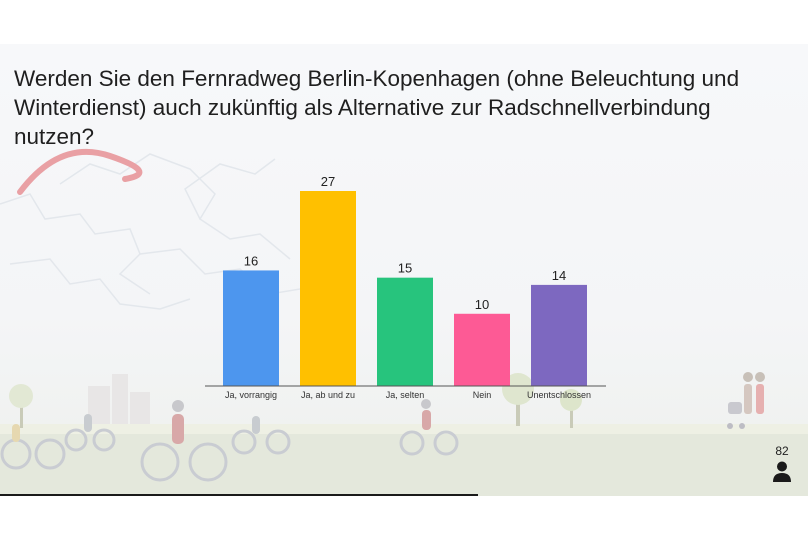  What do you see at coordinates (559, 395) in the screenshot?
I see `category-label-4: Unentschlossen` at bounding box center [559, 395].